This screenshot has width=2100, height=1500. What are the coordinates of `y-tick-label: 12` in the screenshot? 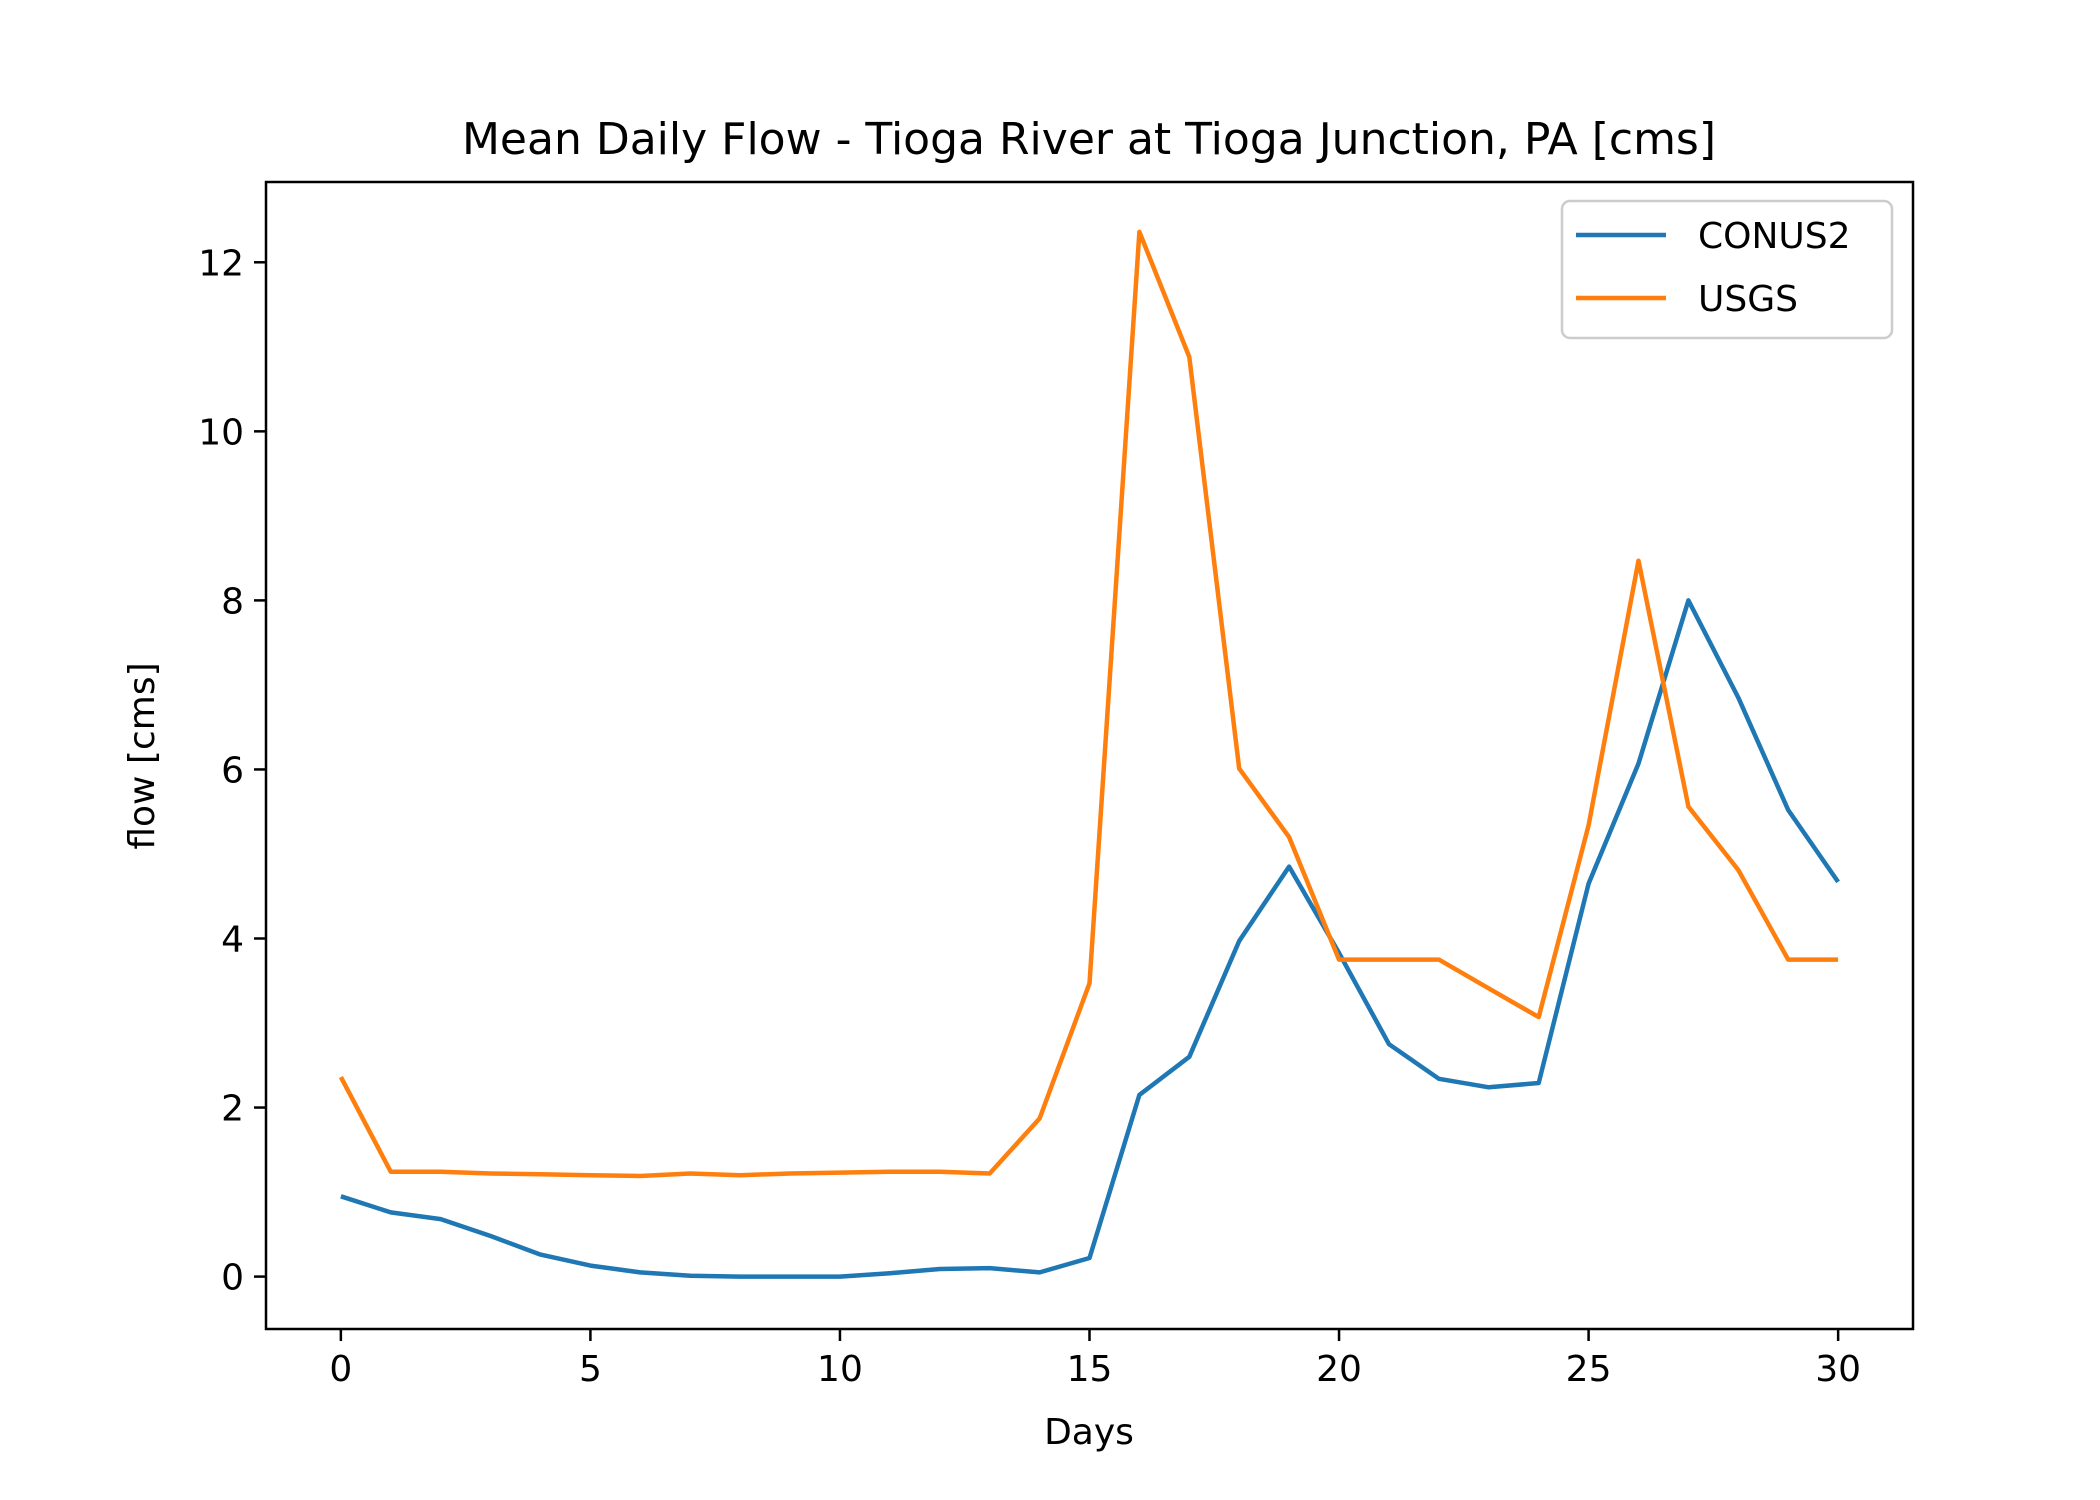 It's located at (221, 263).